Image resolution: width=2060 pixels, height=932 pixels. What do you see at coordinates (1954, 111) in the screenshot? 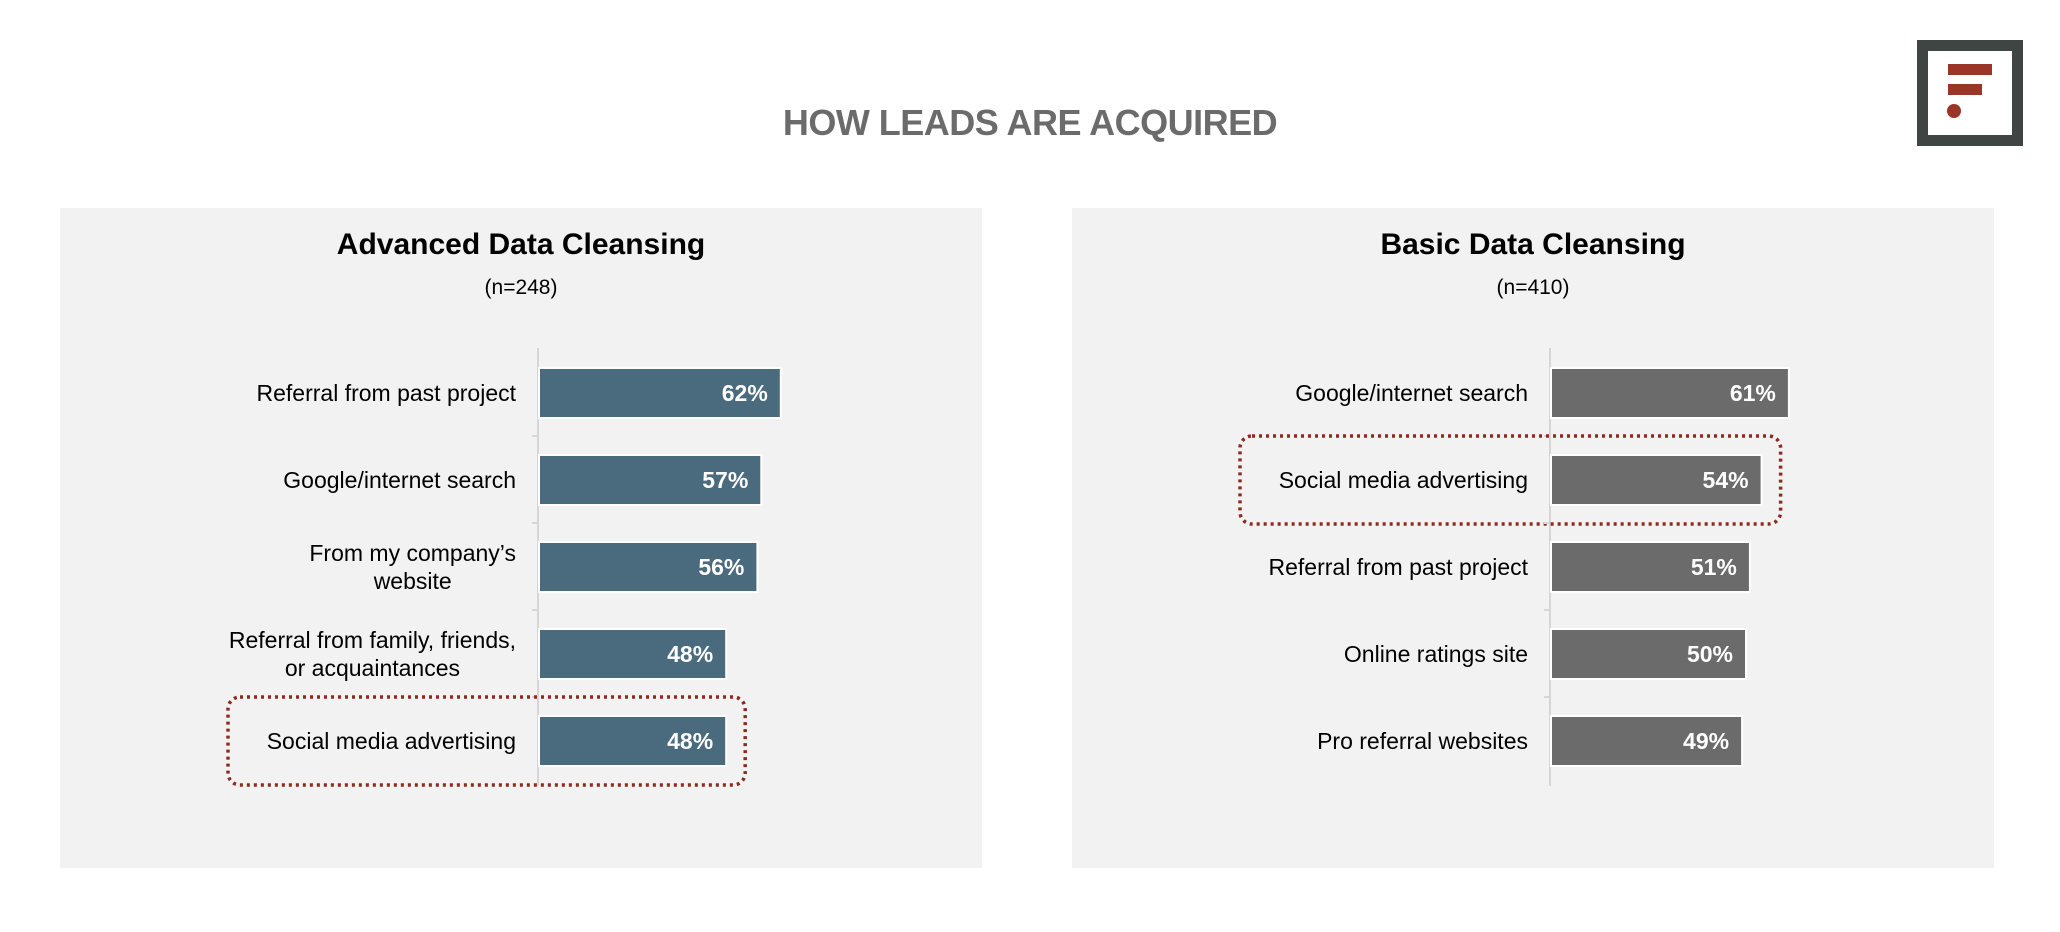
I see `logo-dot` at bounding box center [1954, 111].